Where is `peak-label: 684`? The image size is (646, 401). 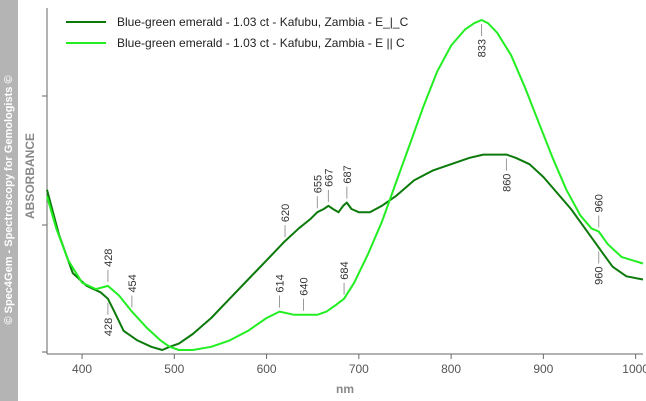 peak-label: 684 is located at coordinates (345, 270).